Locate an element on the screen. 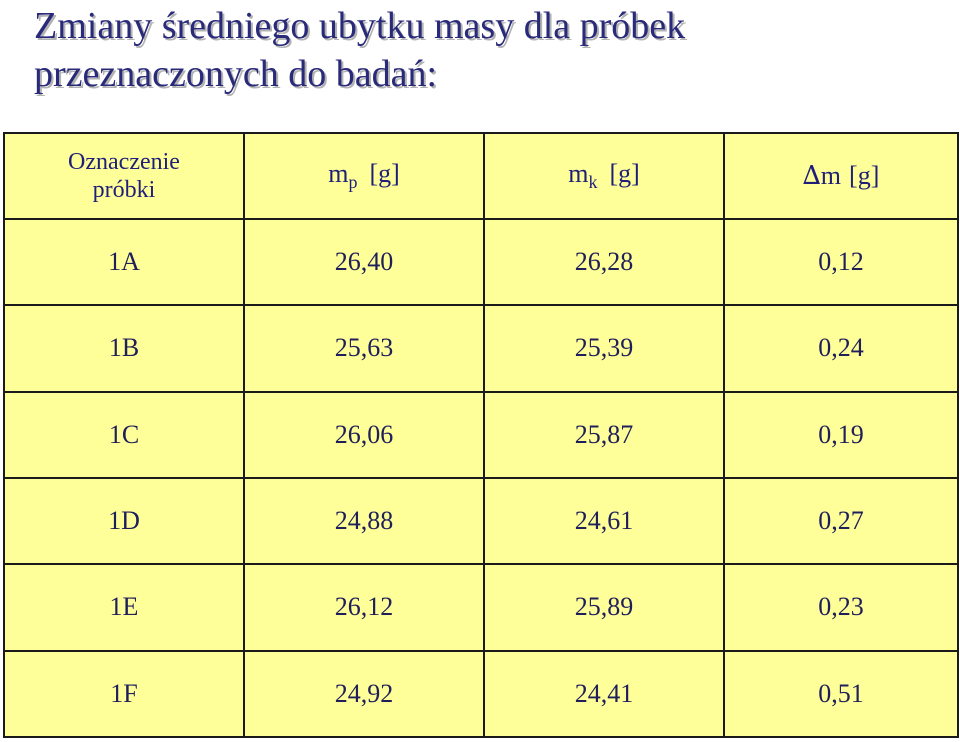 This screenshot has width=960, height=742. header-mk-symbol: m is located at coordinates (578, 173).